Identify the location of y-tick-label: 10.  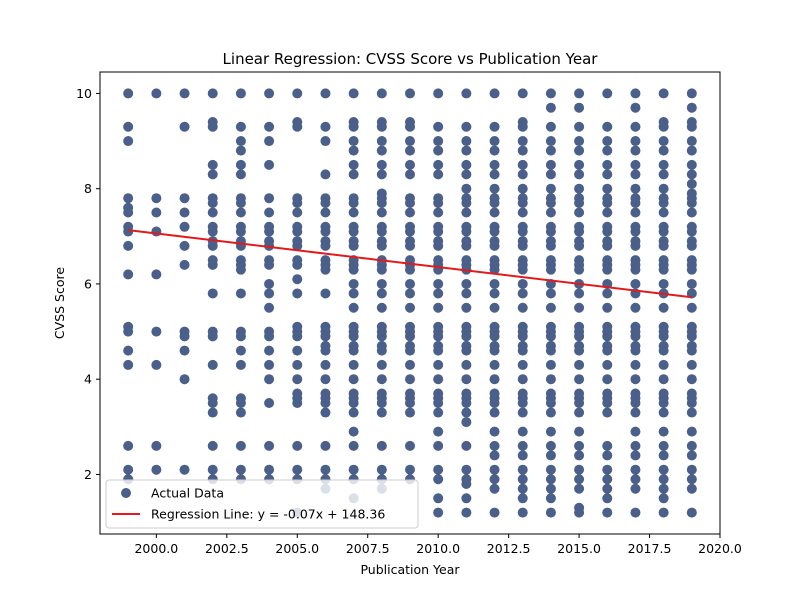
(84, 93).